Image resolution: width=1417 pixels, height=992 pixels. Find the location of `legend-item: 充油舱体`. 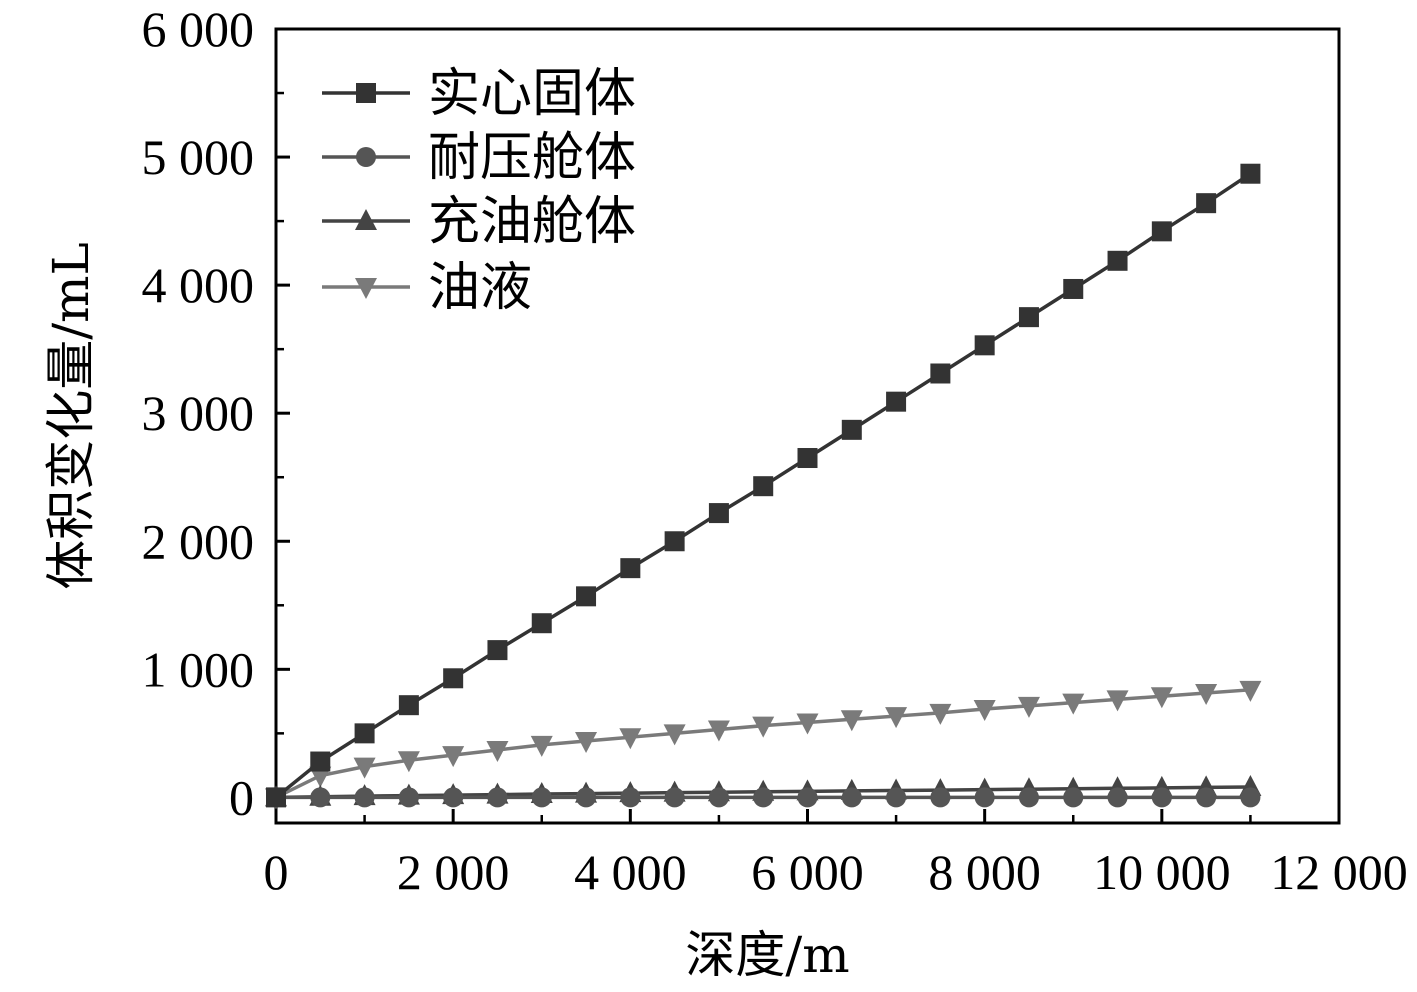

legend-item: 充油舱体 is located at coordinates (479, 222).